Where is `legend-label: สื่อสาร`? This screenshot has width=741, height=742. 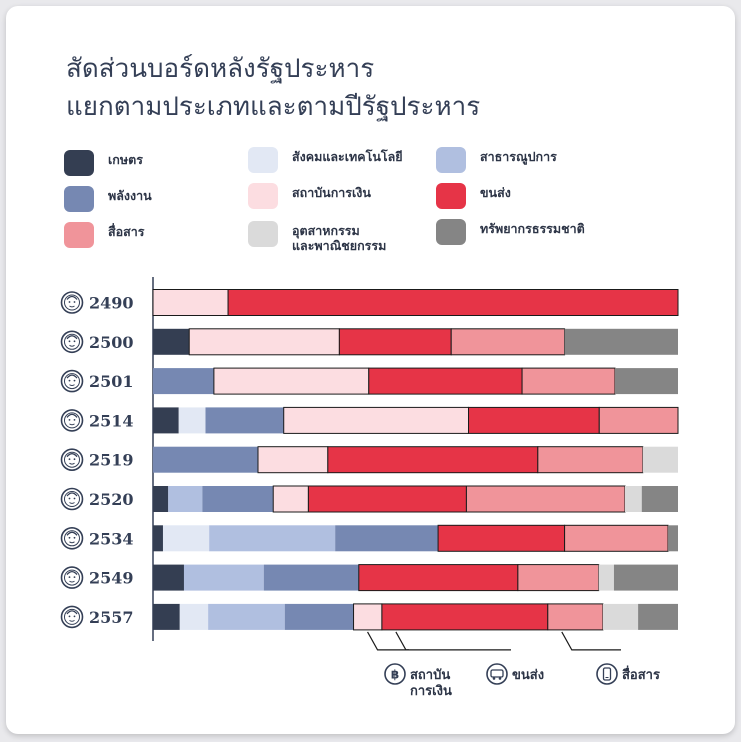 legend-label: สื่อสาร is located at coordinates (126, 231).